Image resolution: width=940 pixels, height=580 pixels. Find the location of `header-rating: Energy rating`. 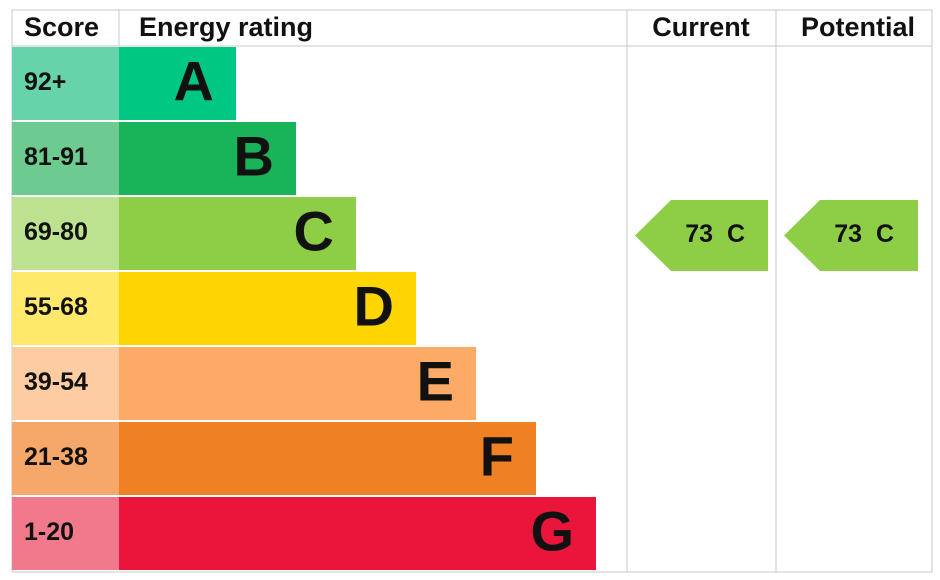

header-rating: Energy rating is located at coordinates (226, 27).